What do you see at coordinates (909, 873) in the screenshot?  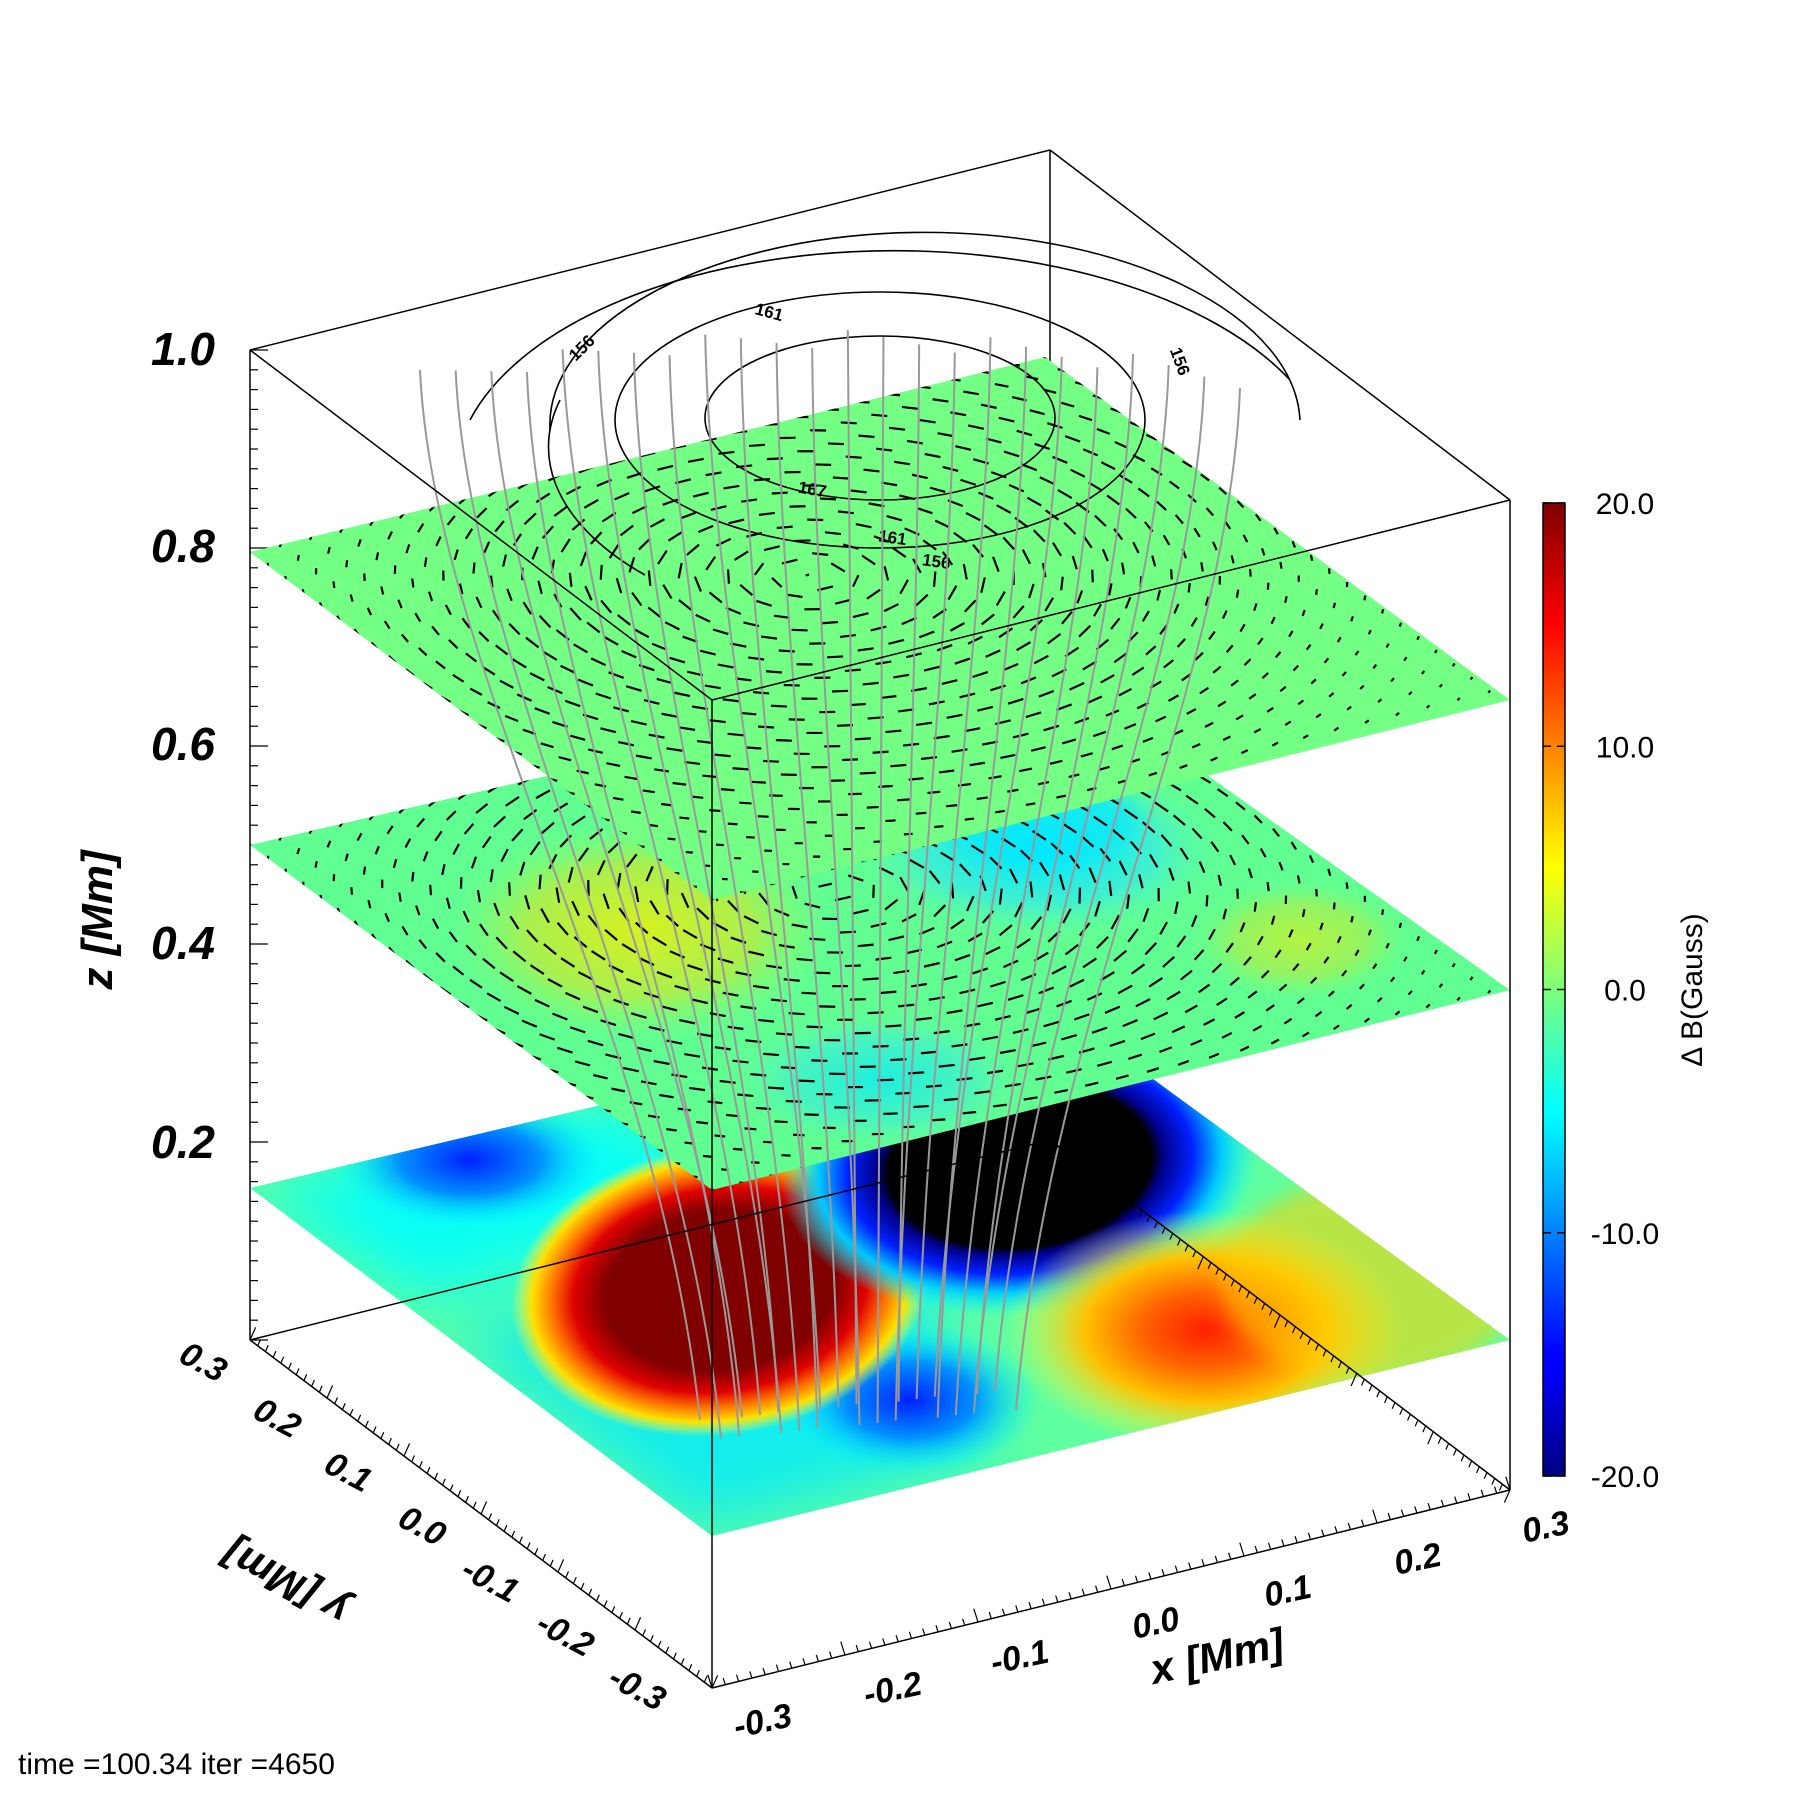 I see `field-line` at bounding box center [909, 873].